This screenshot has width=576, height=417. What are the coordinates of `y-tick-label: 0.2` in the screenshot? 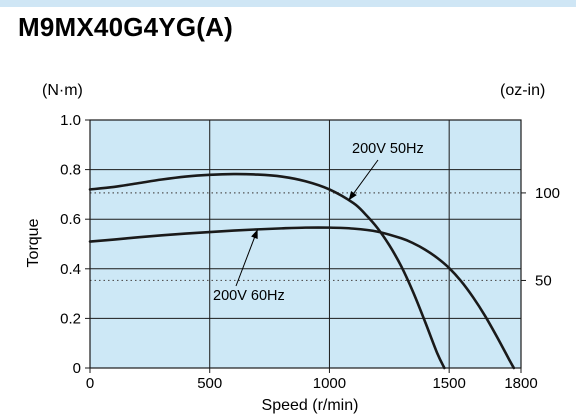 It's located at (70, 318).